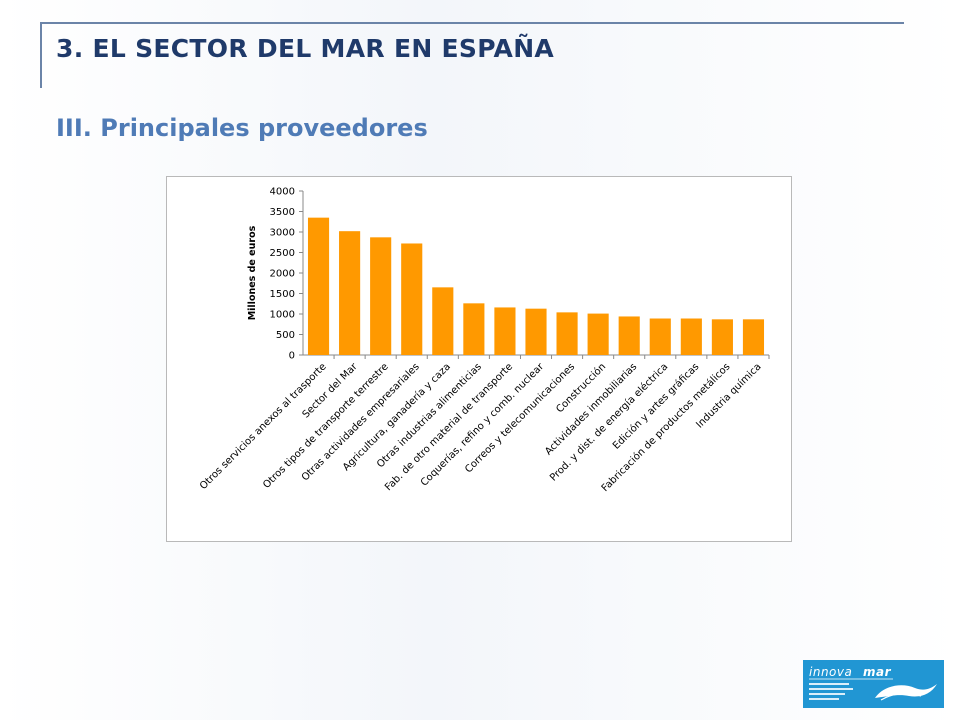  I want to click on svg-text: mar, so click(877, 672).